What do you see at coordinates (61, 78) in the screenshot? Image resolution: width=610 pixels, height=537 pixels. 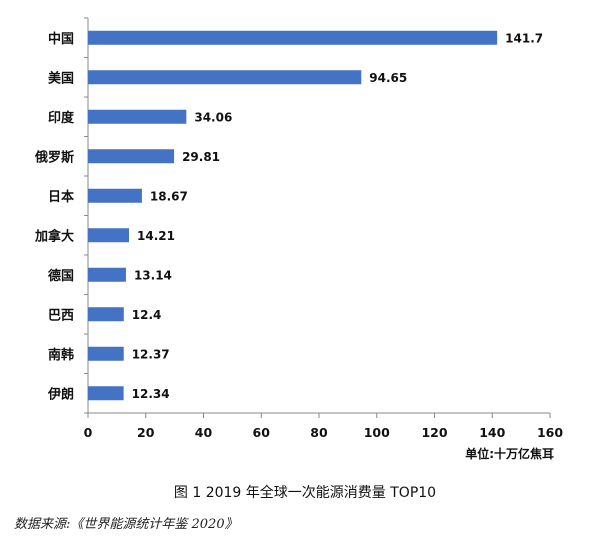 I see `category-label: 美国` at bounding box center [61, 78].